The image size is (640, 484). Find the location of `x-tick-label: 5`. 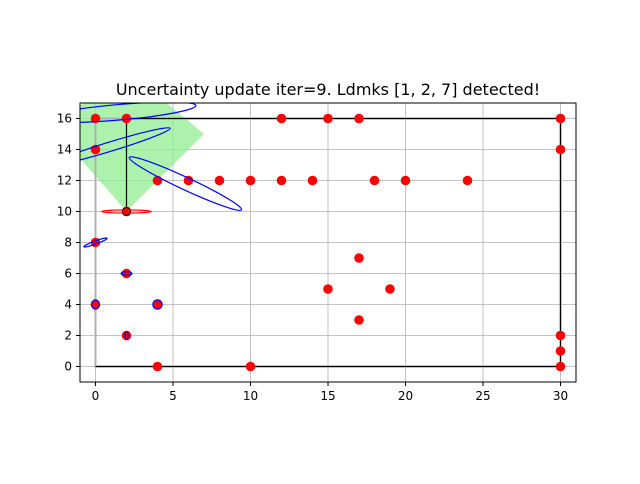

x-tick-label: 5 is located at coordinates (173, 396).